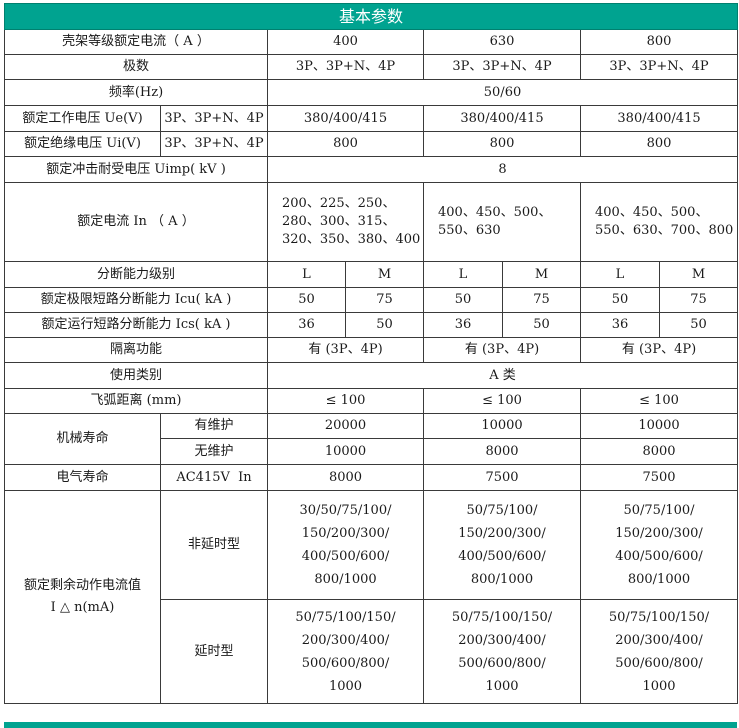 This screenshot has height=728, width=739. Describe the element at coordinates (502, 375) in the screenshot. I see `cell: A 类` at that location.